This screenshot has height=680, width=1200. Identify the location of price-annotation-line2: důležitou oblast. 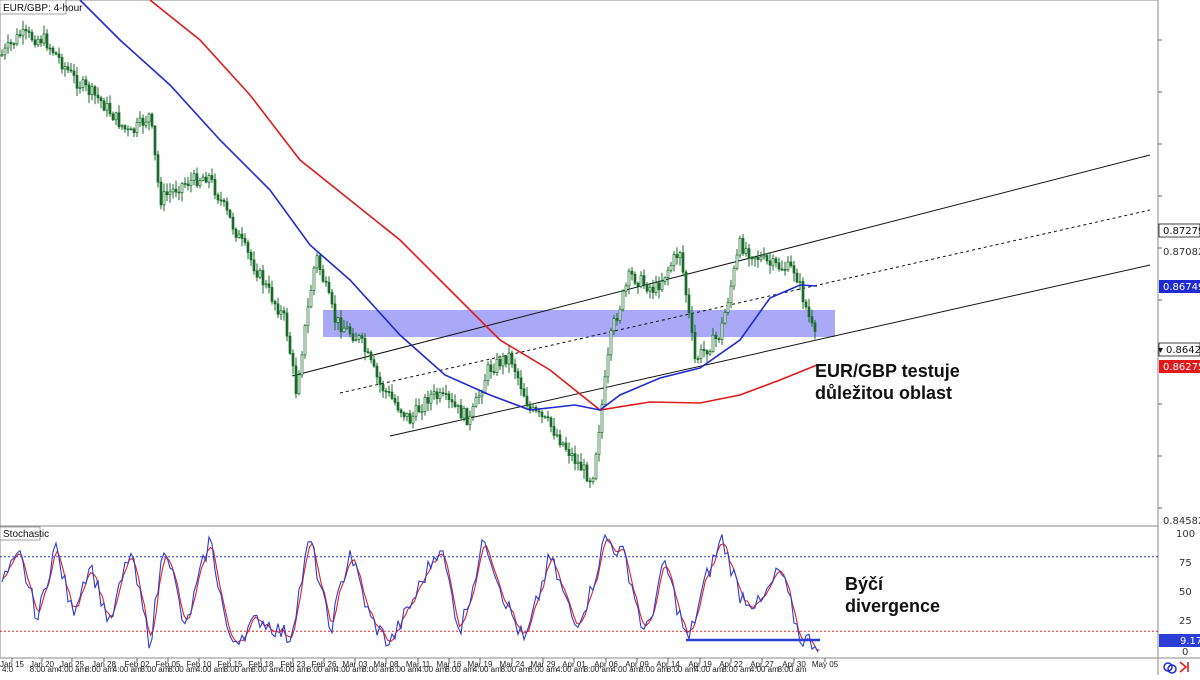
(883, 393).